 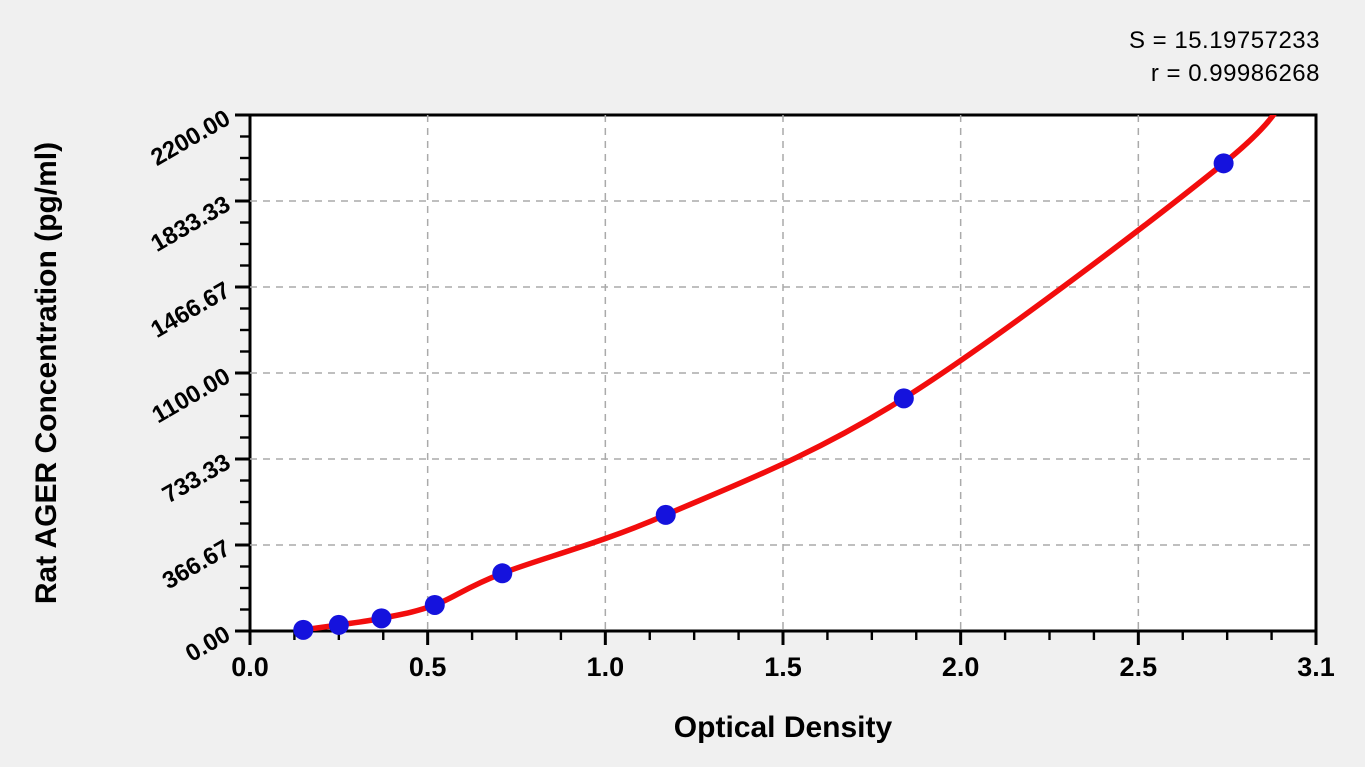 I want to click on y-tick-label: 733.33, so click(x=196, y=479).